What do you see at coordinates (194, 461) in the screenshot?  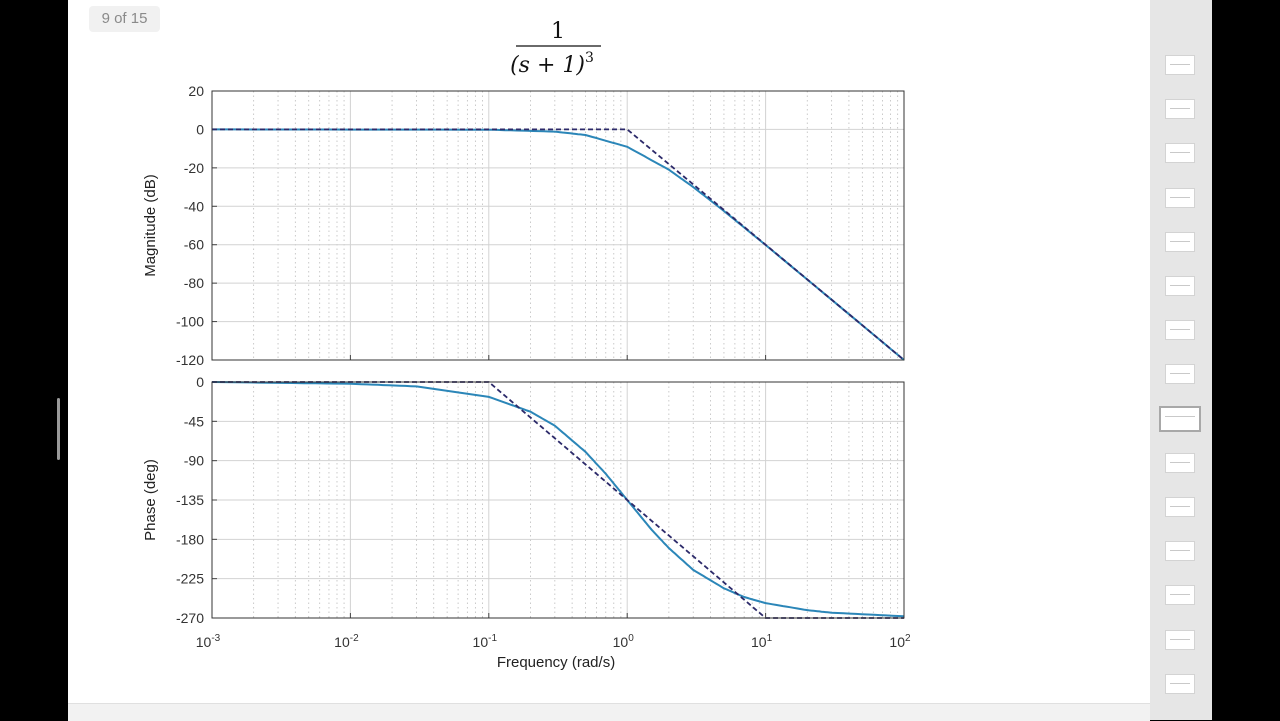 I see `phase-ytick-label: -90` at bounding box center [194, 461].